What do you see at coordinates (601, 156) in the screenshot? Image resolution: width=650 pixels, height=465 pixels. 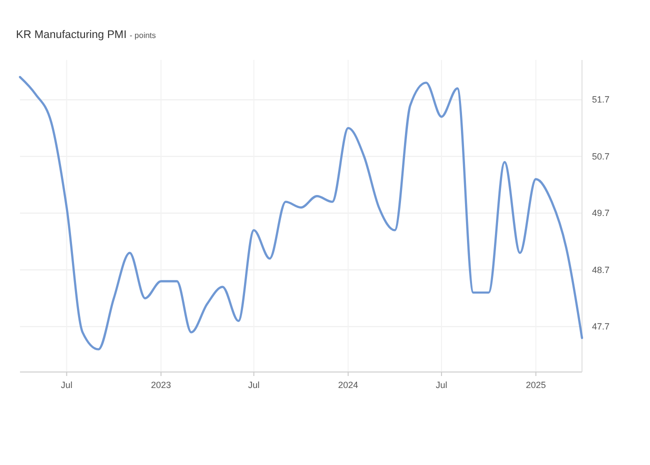 I see `y-tick-label: 50.7` at bounding box center [601, 156].